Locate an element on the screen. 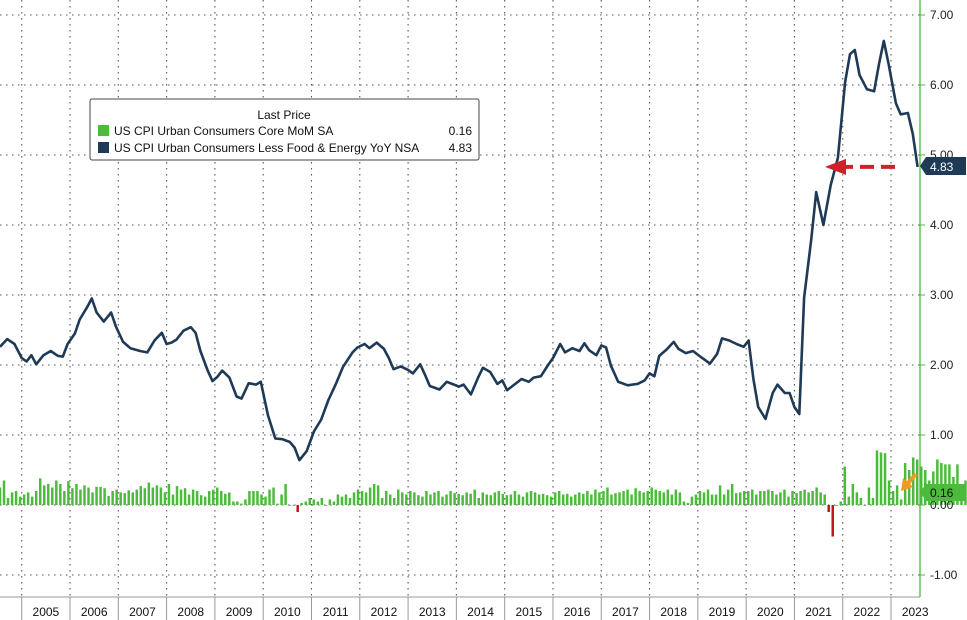 This screenshot has width=967, height=620. tag-core-yoy: 4.83 is located at coordinates (942, 167).